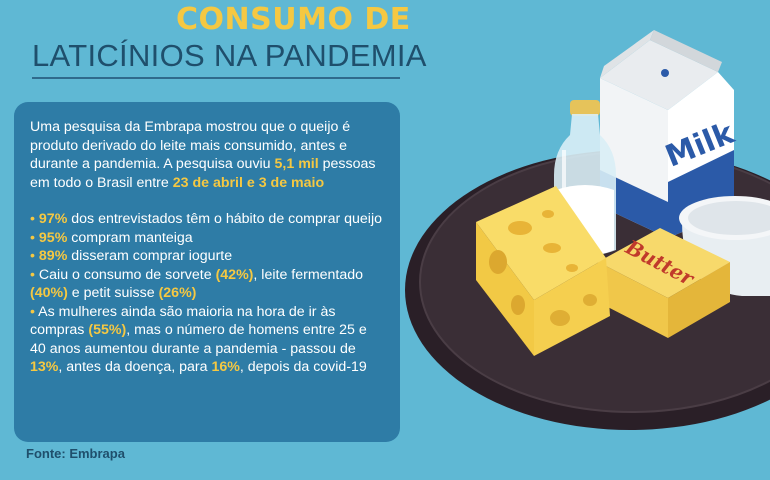 The height and width of the screenshot is (480, 770). Describe the element at coordinates (130, 237) in the screenshot. I see `bullet-text: compram manteiga` at that location.